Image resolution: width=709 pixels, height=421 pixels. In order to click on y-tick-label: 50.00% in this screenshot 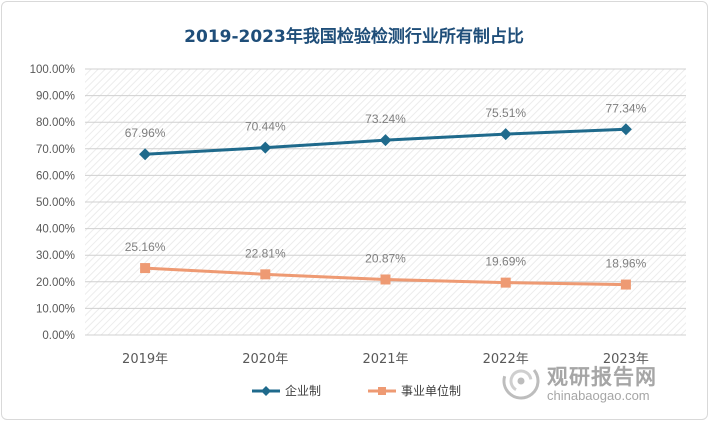, I will do `click(55, 203)`.